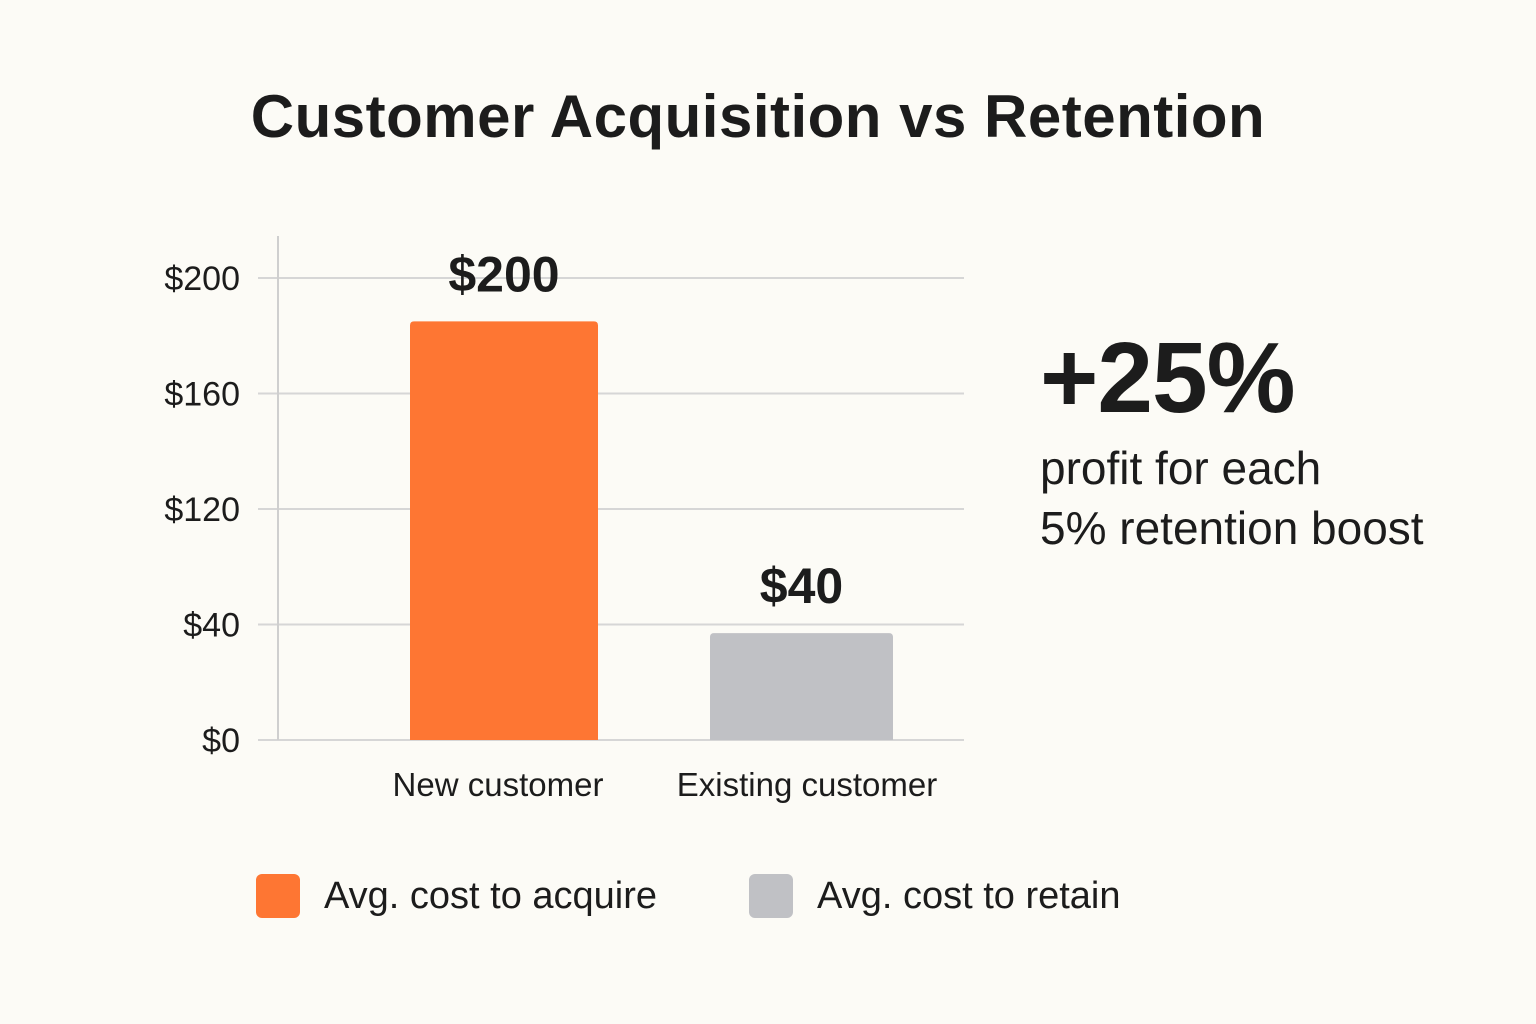 The image size is (1536, 1024). What do you see at coordinates (801, 586) in the screenshot?
I see `data-label: $40` at bounding box center [801, 586].